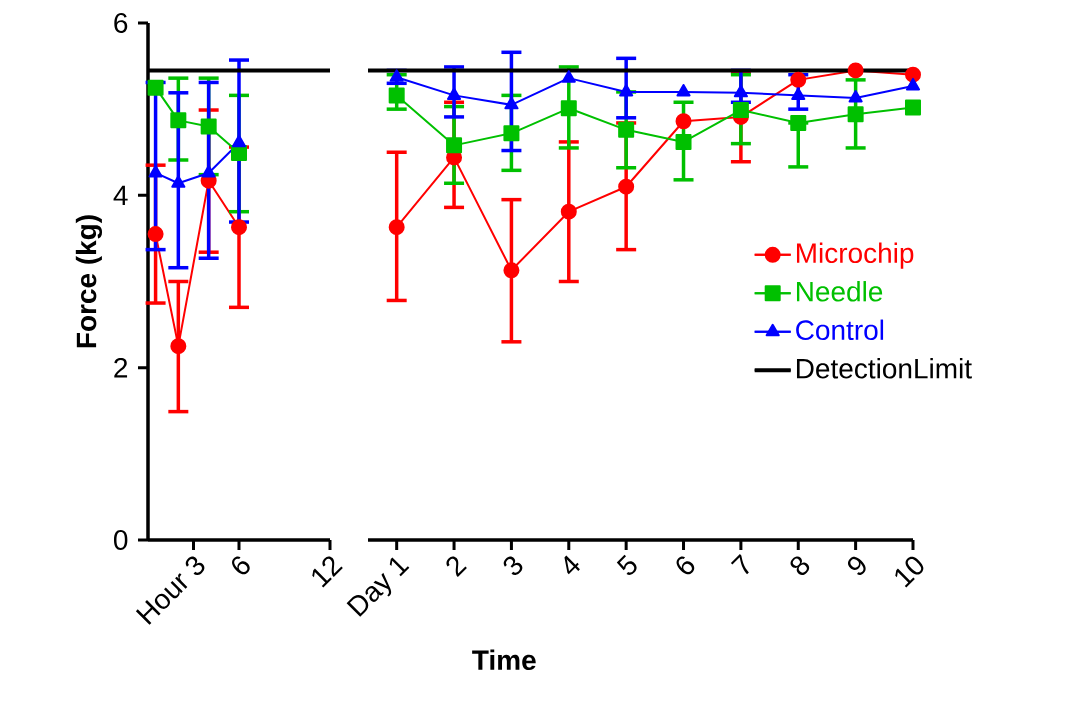 Image resolution: width=1087 pixels, height=710 pixels. I want to click on x-tick-label: Day 1, so click(378, 587).